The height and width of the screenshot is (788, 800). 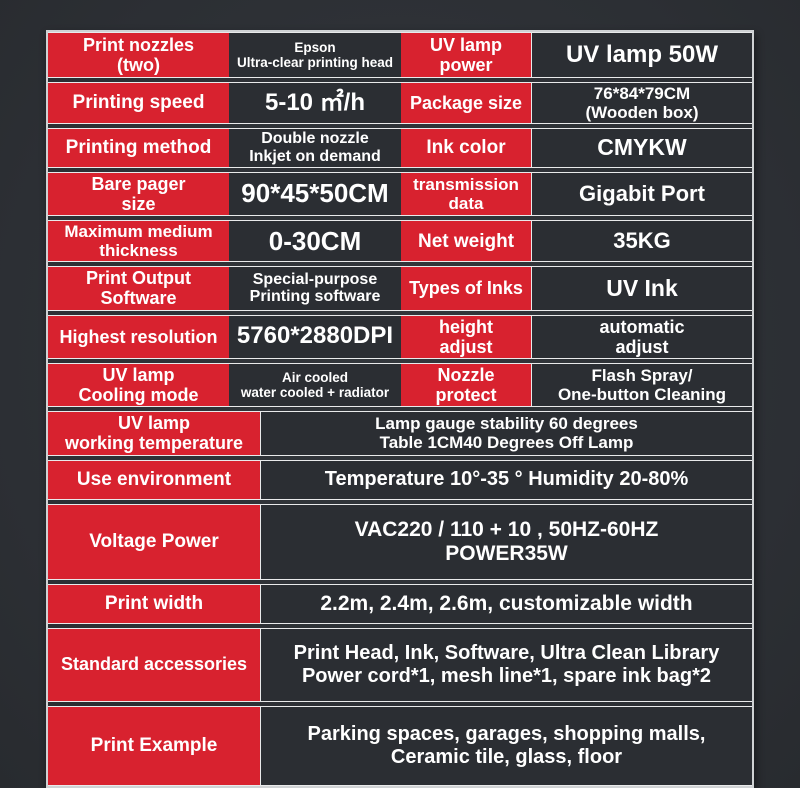 I want to click on spec-value: UV lamp 50W, so click(x=642, y=55).